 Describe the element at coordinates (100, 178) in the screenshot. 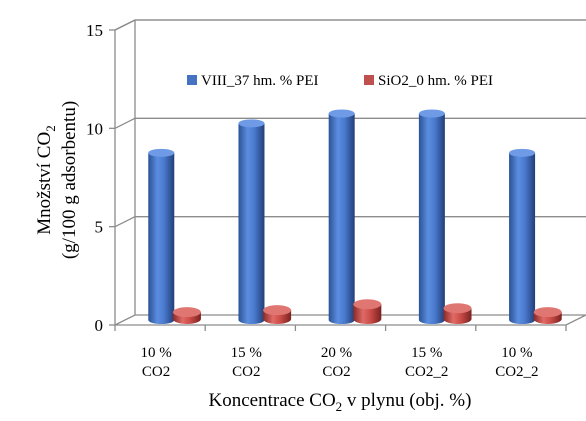

I see `y-axis-ticks: 0 5 10 15` at that location.